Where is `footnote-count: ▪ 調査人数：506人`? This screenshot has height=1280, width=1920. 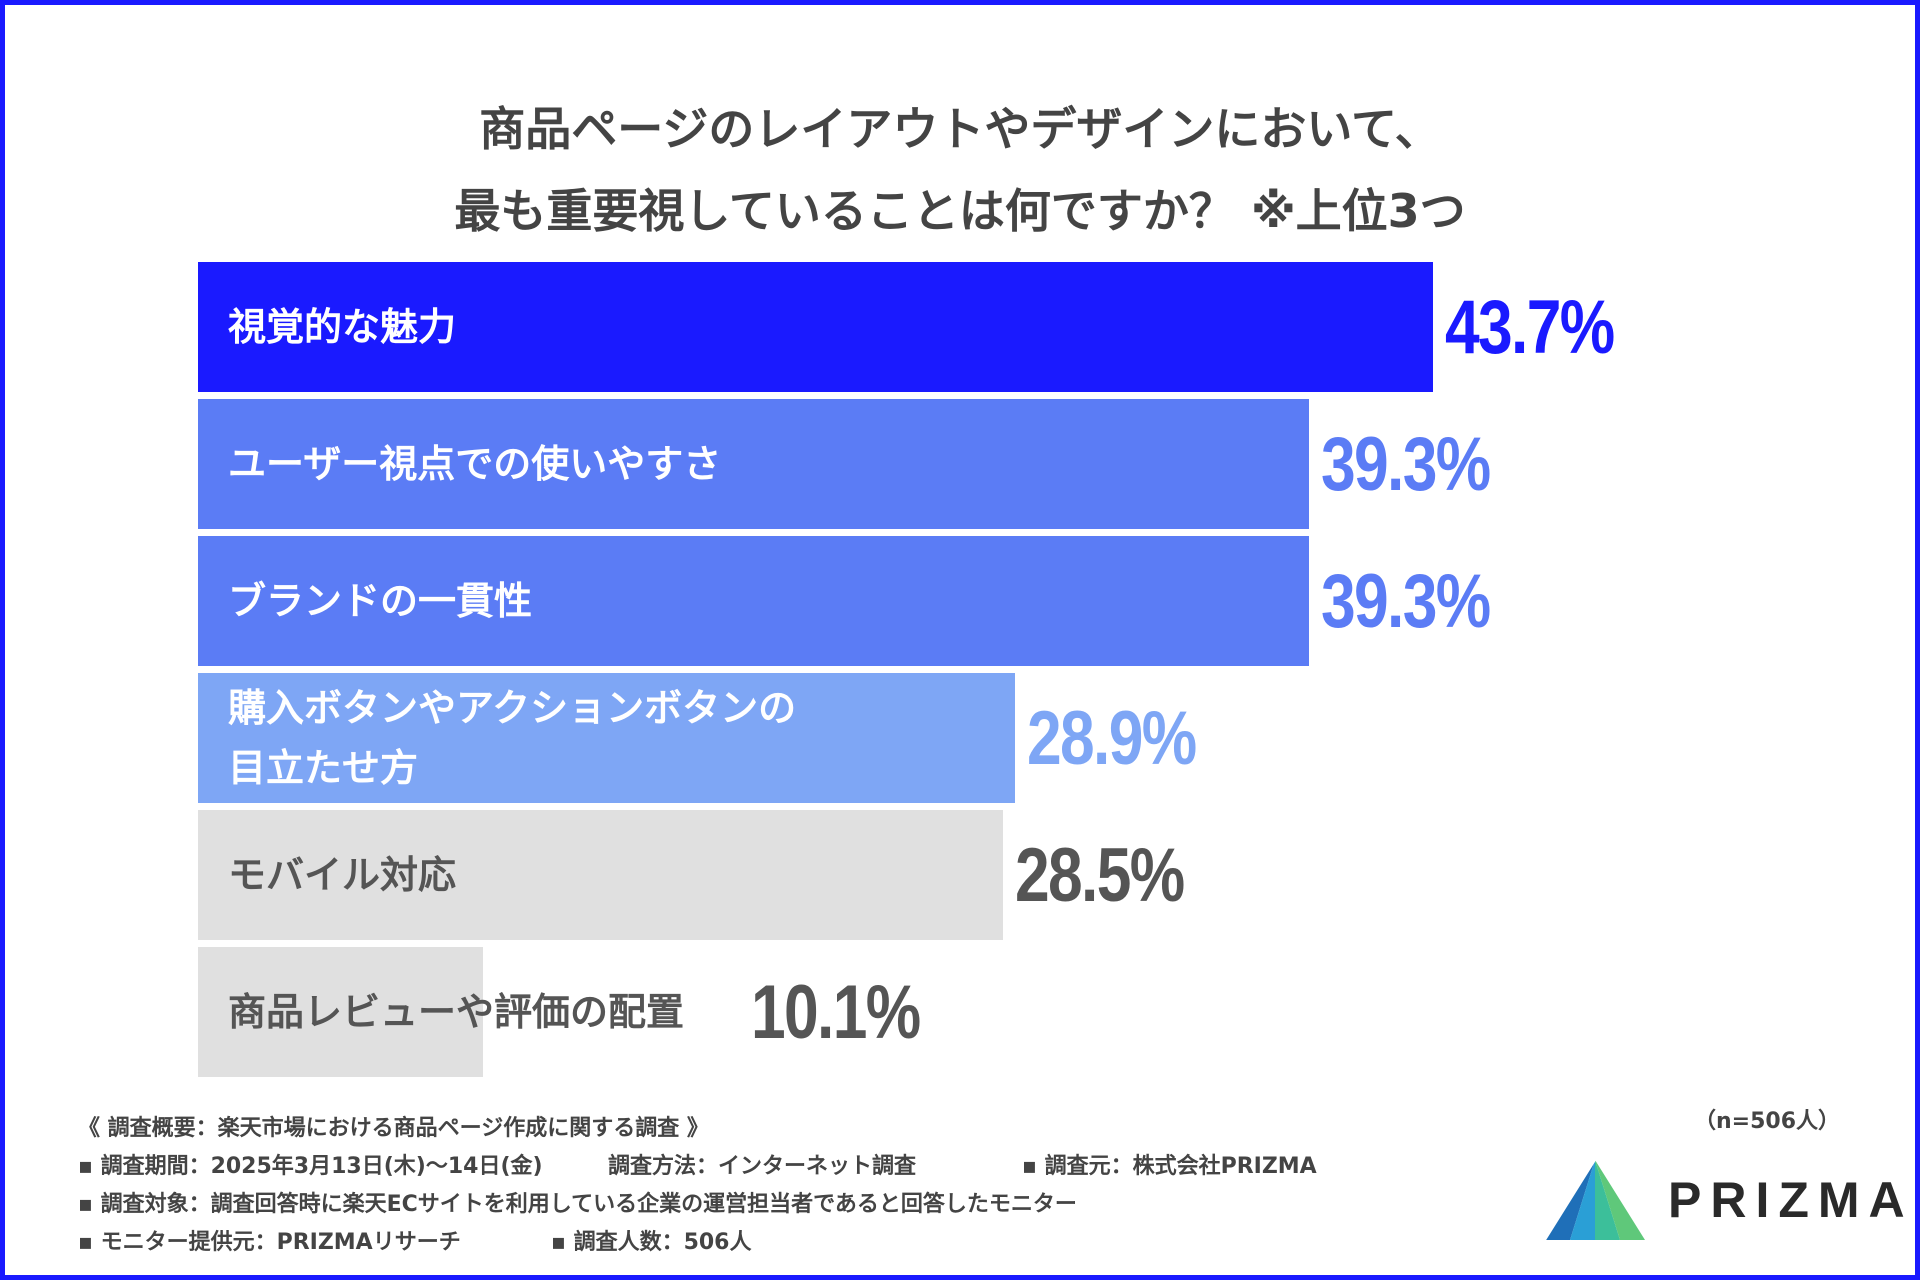
footnote-count: ▪ 調査人数：506人 is located at coordinates (651, 1242).